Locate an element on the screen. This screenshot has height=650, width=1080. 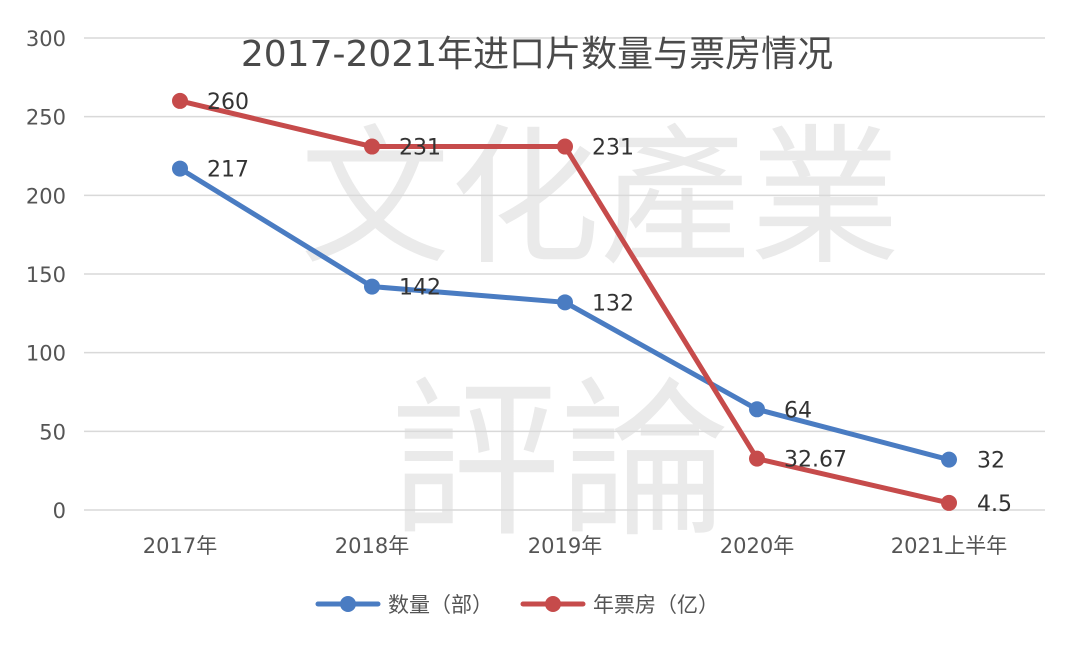
legend-item: 年票房（亿） is located at coordinates (619, 605).